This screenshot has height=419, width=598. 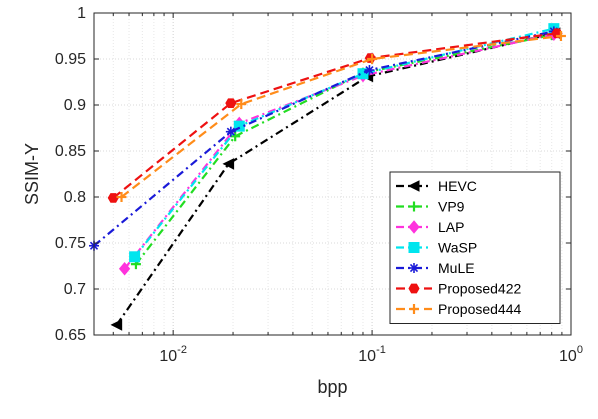 What do you see at coordinates (436, 248) in the screenshot?
I see `legend-item-wasp: WaSP` at bounding box center [436, 248].